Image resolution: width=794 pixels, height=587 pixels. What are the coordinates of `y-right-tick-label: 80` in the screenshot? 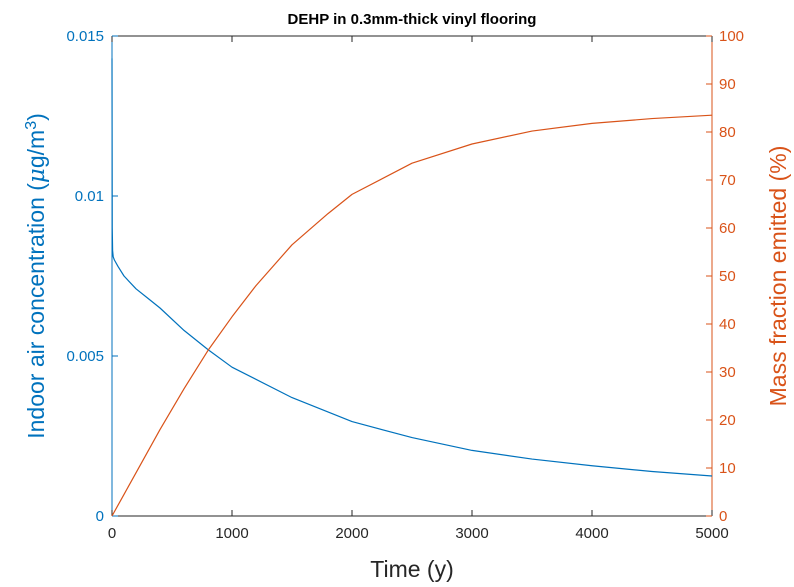 It's located at (727, 132).